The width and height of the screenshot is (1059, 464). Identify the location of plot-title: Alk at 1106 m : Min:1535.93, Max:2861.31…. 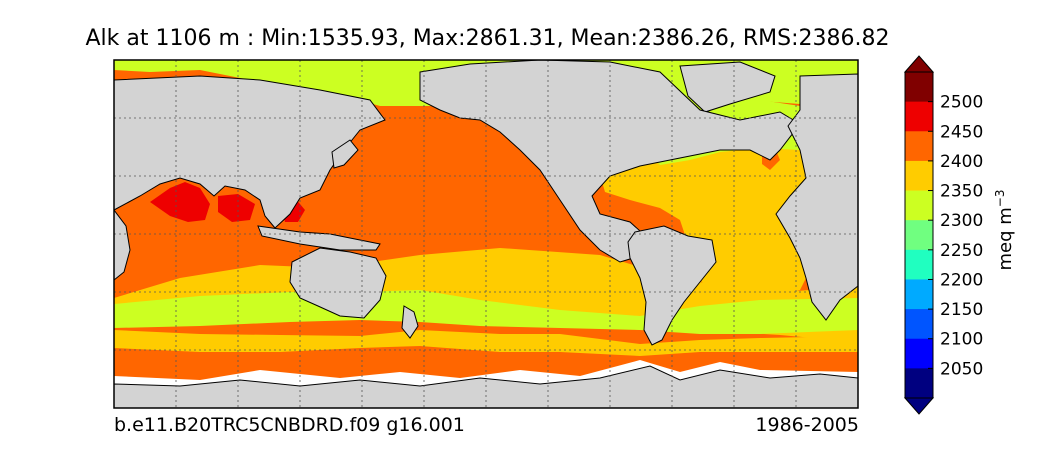
(487, 38).